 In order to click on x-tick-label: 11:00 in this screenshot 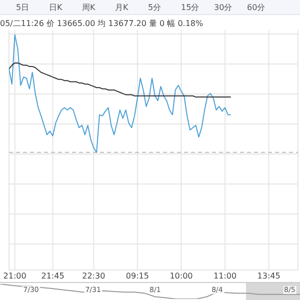, I will do `click(225, 276)`.